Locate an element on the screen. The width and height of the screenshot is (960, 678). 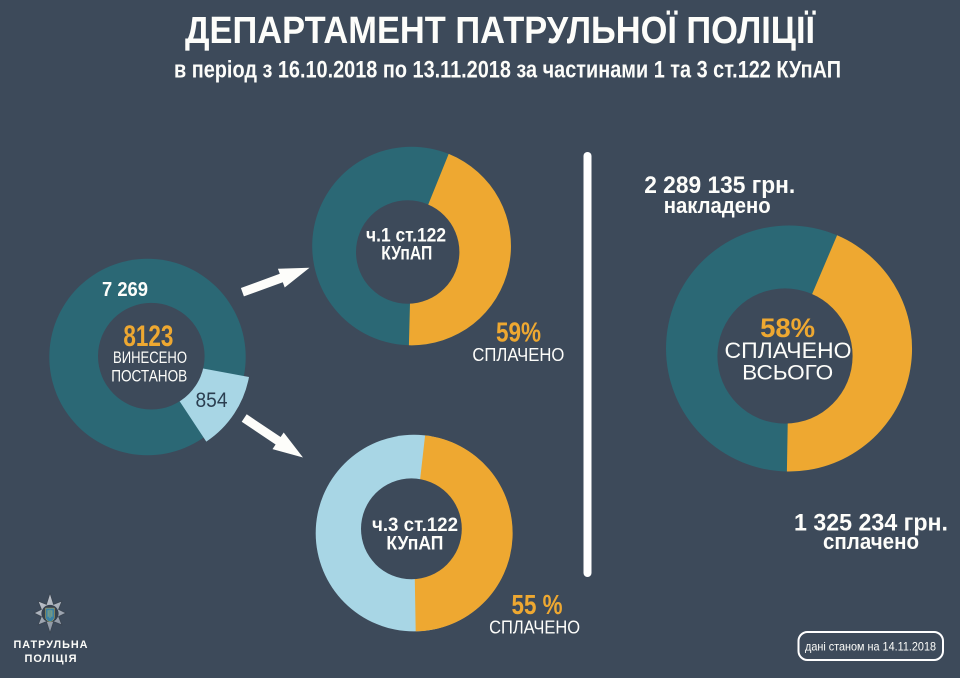
svg-text: 2 289 135 грн. is located at coordinates (719, 185).